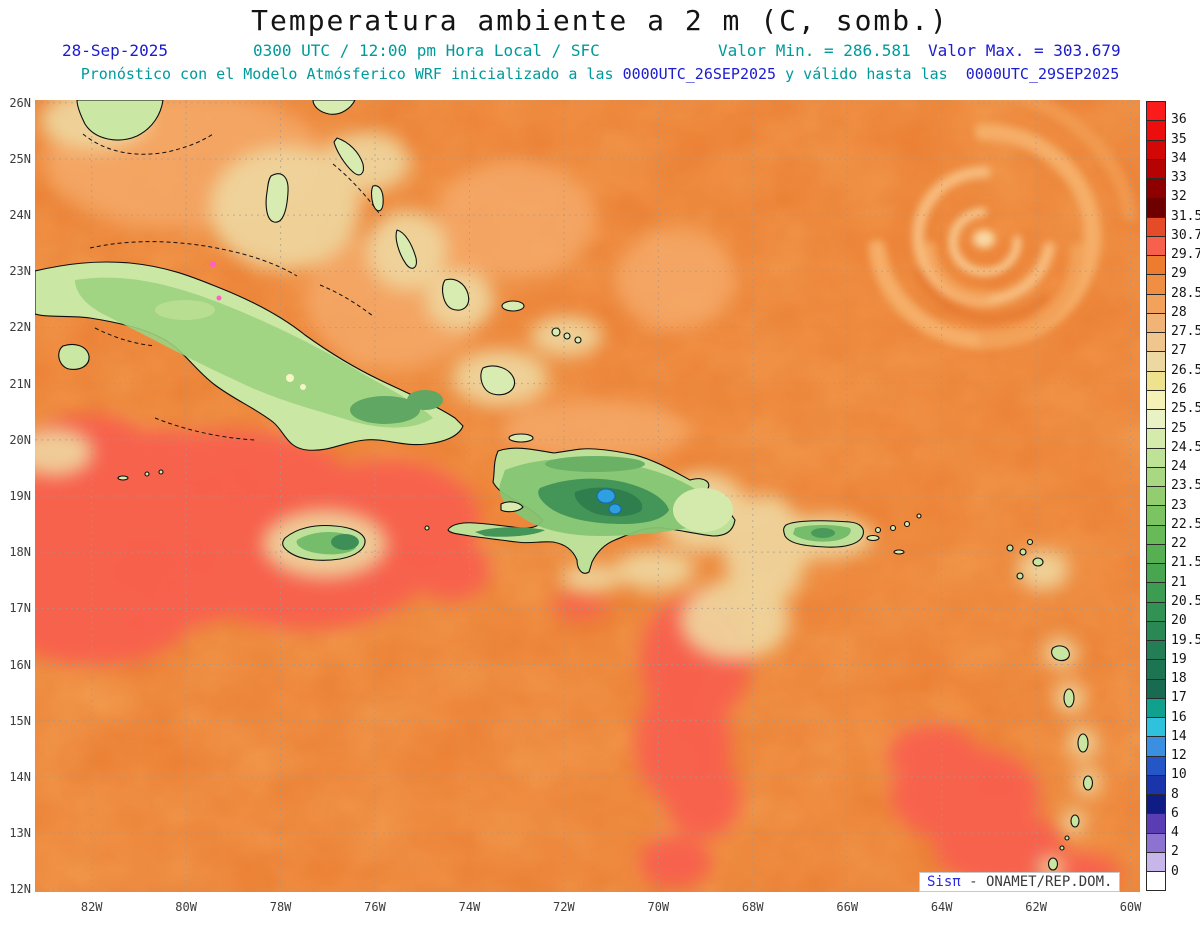 This screenshot has height=927, width=1200. I want to click on florida-keys, so click(148, 144).